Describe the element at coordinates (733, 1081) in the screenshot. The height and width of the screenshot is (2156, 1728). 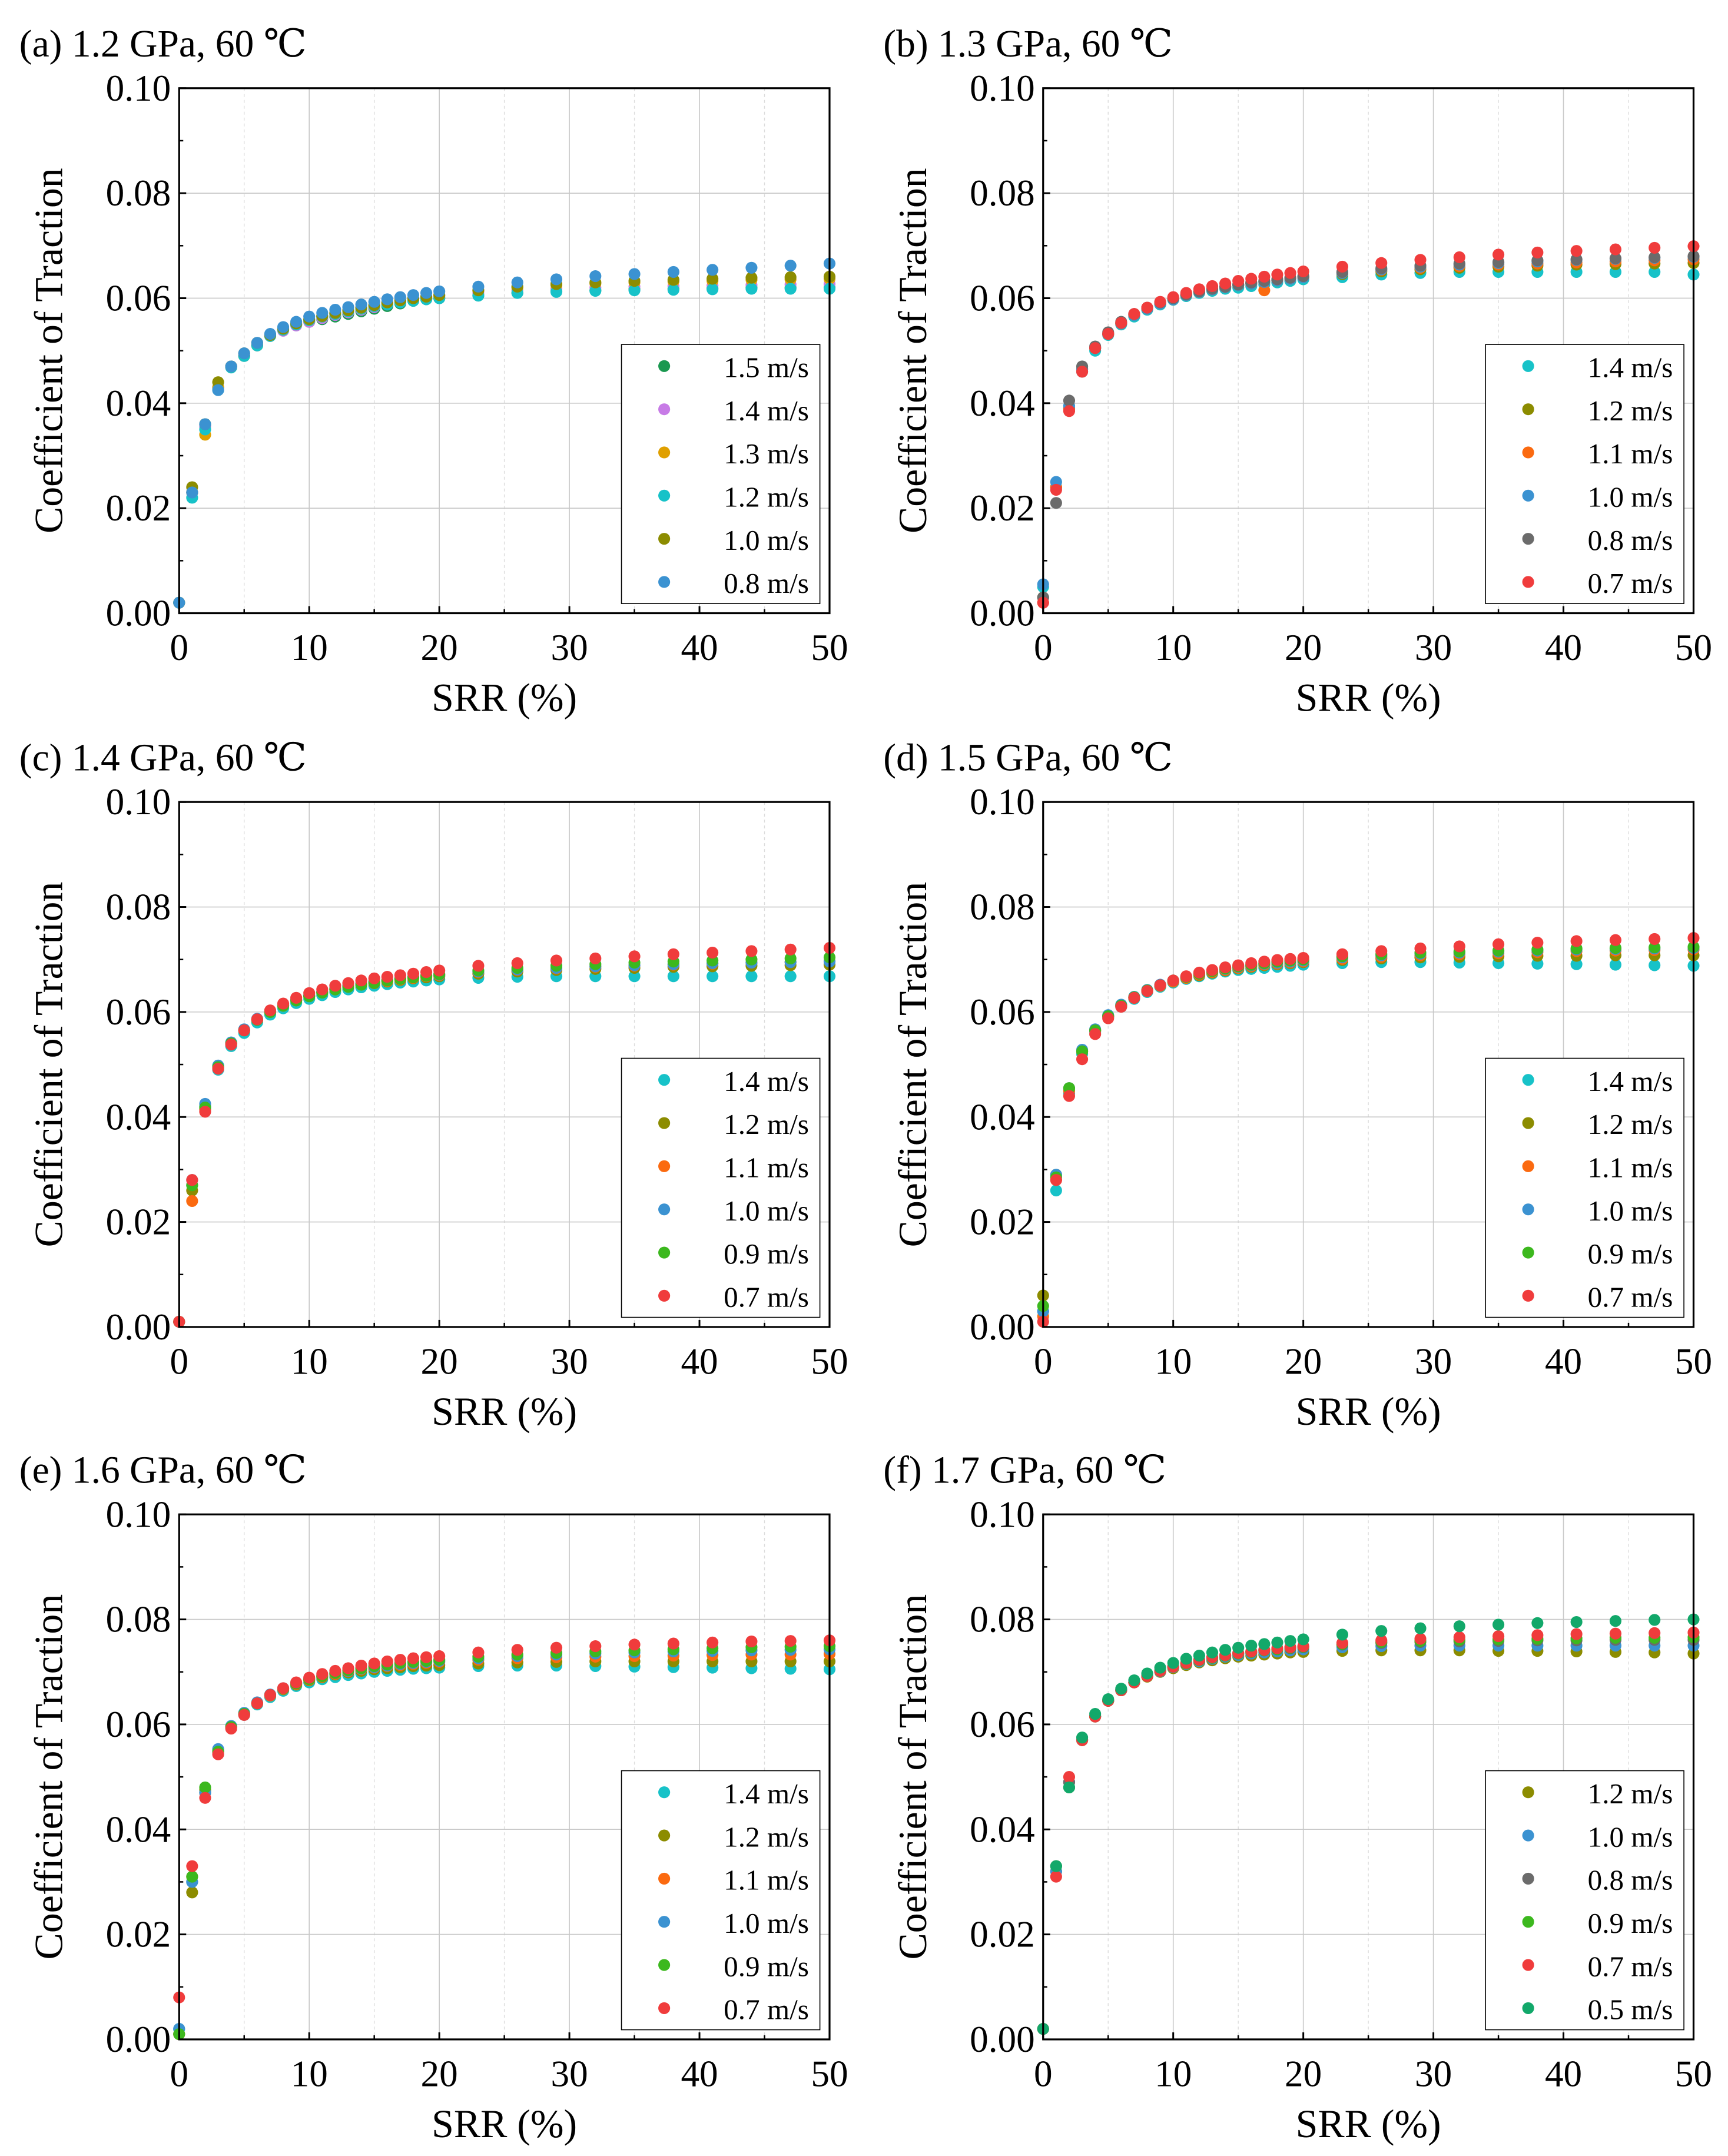
I see `legend-item: 1.4 m/s` at that location.